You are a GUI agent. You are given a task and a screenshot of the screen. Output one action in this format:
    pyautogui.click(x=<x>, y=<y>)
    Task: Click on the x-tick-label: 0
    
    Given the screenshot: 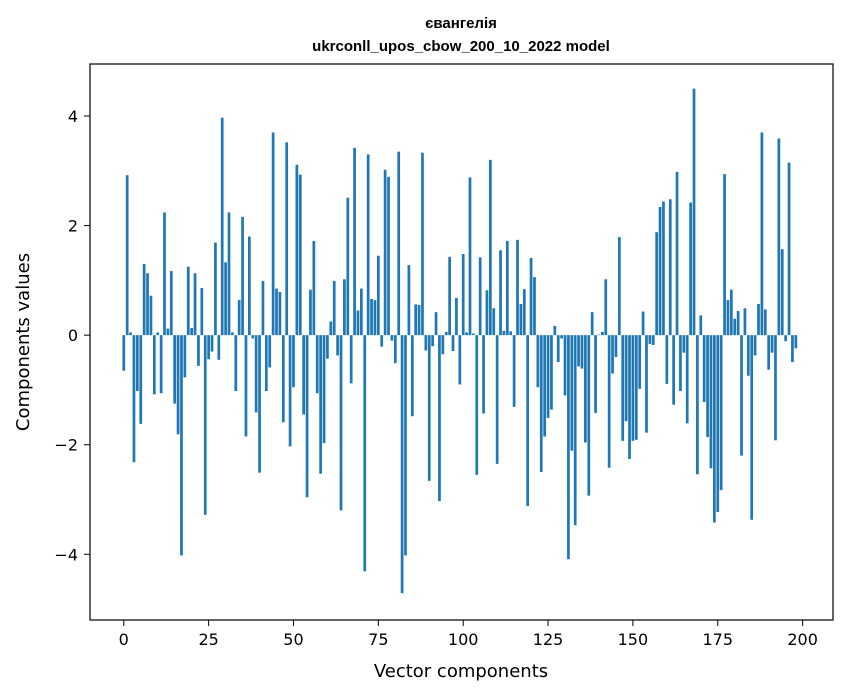 What is the action you would take?
    pyautogui.click(x=124, y=639)
    